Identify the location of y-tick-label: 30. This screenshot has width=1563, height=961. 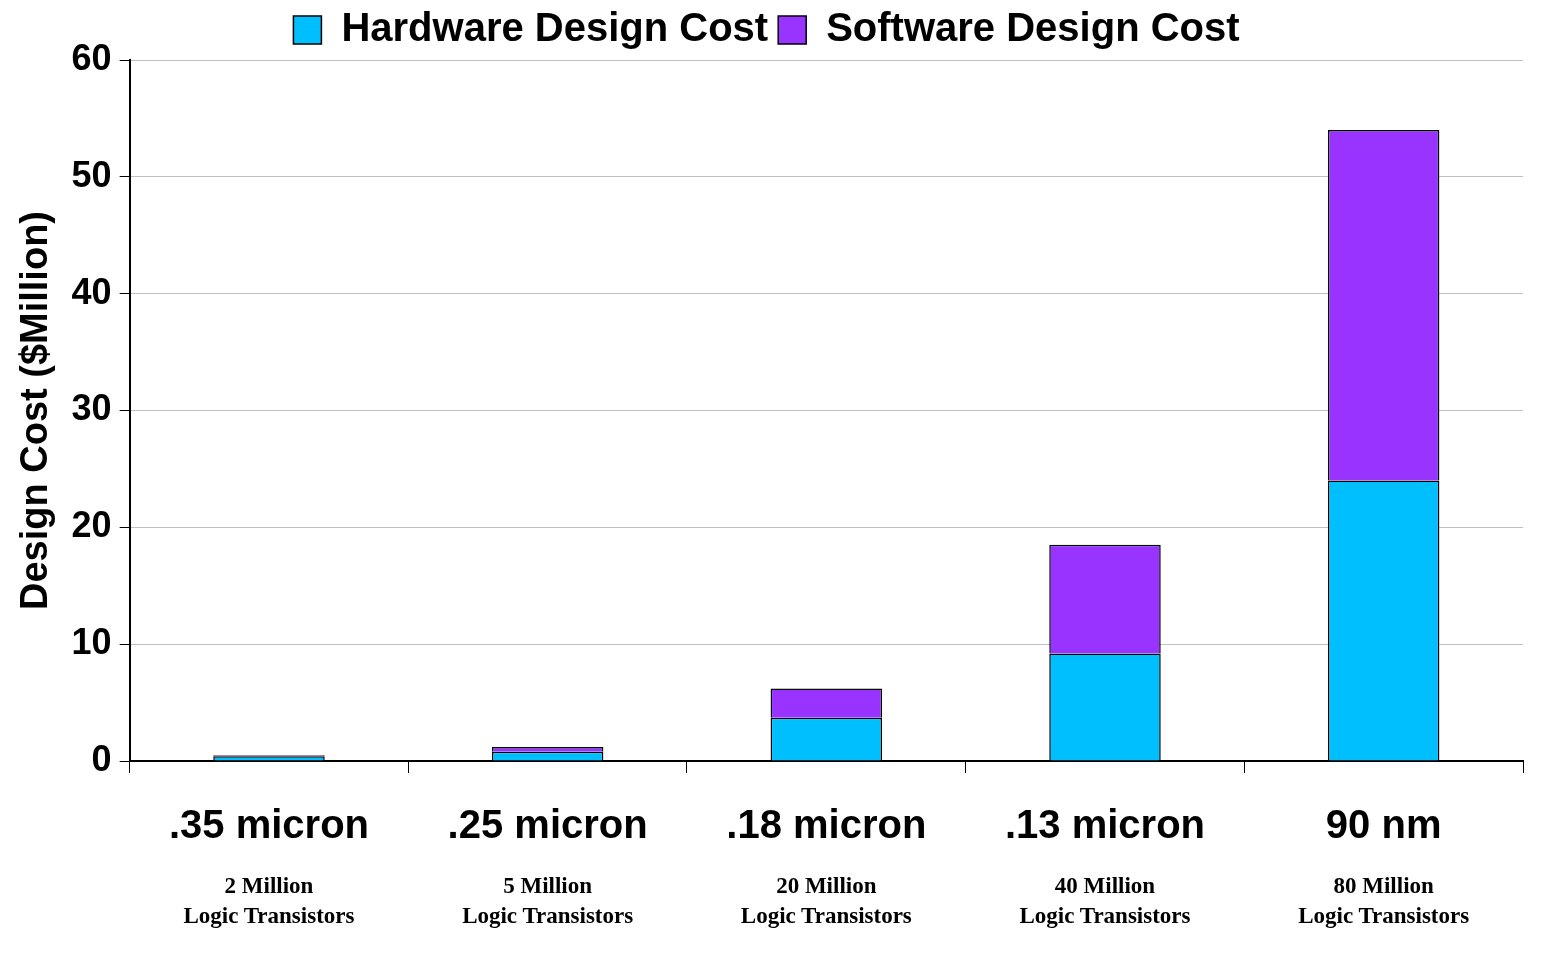
(91, 408).